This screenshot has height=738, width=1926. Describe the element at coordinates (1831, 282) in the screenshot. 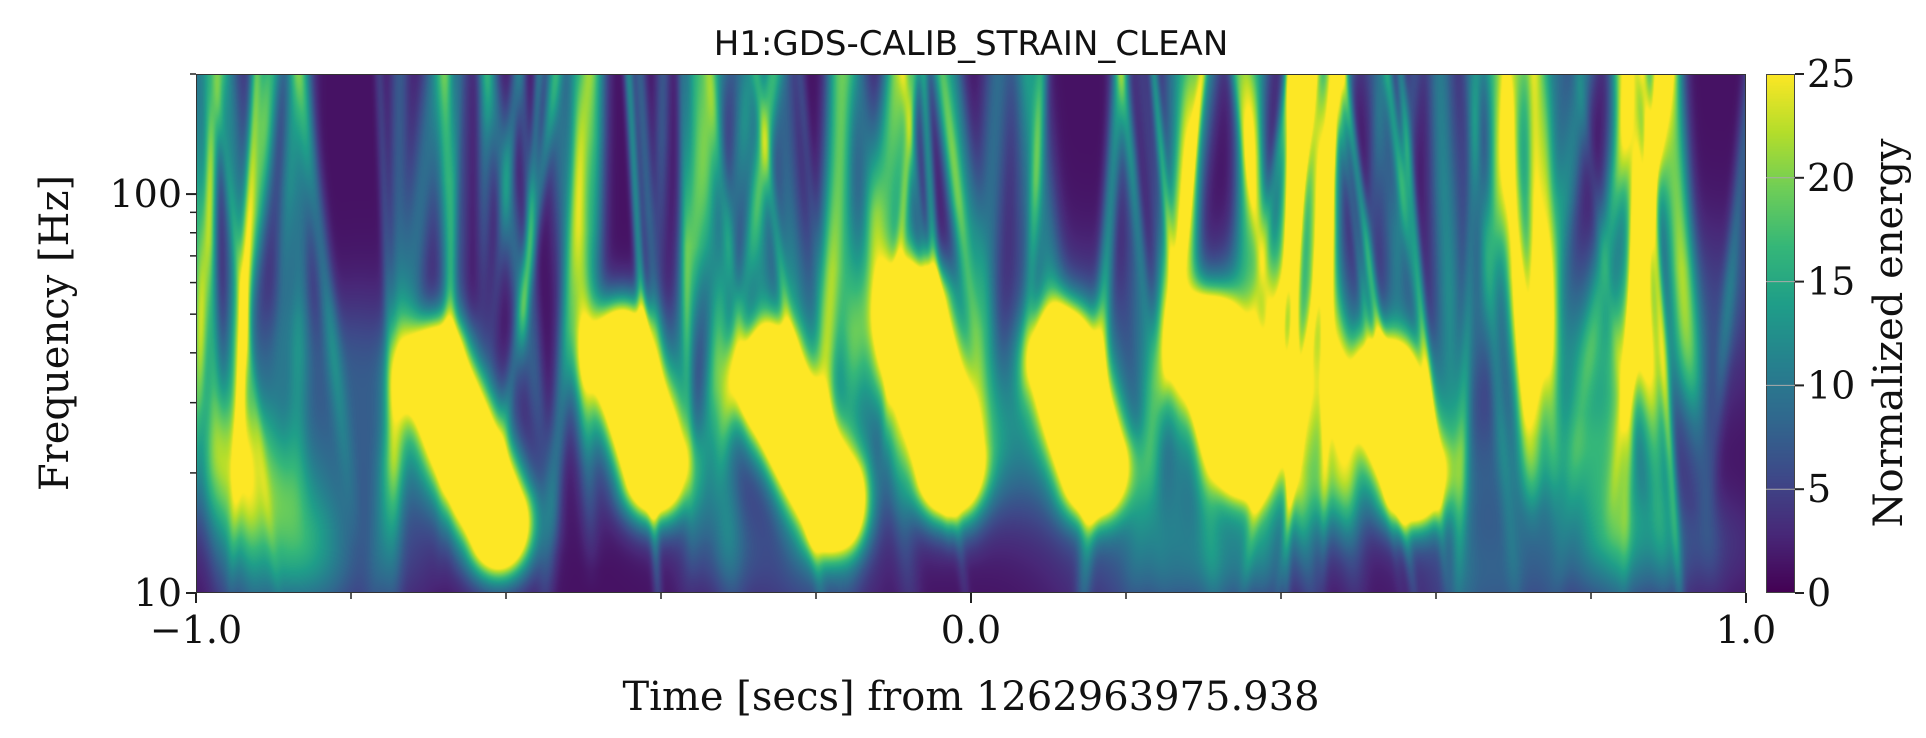

I see `colorbar-tick-label: 15` at that location.